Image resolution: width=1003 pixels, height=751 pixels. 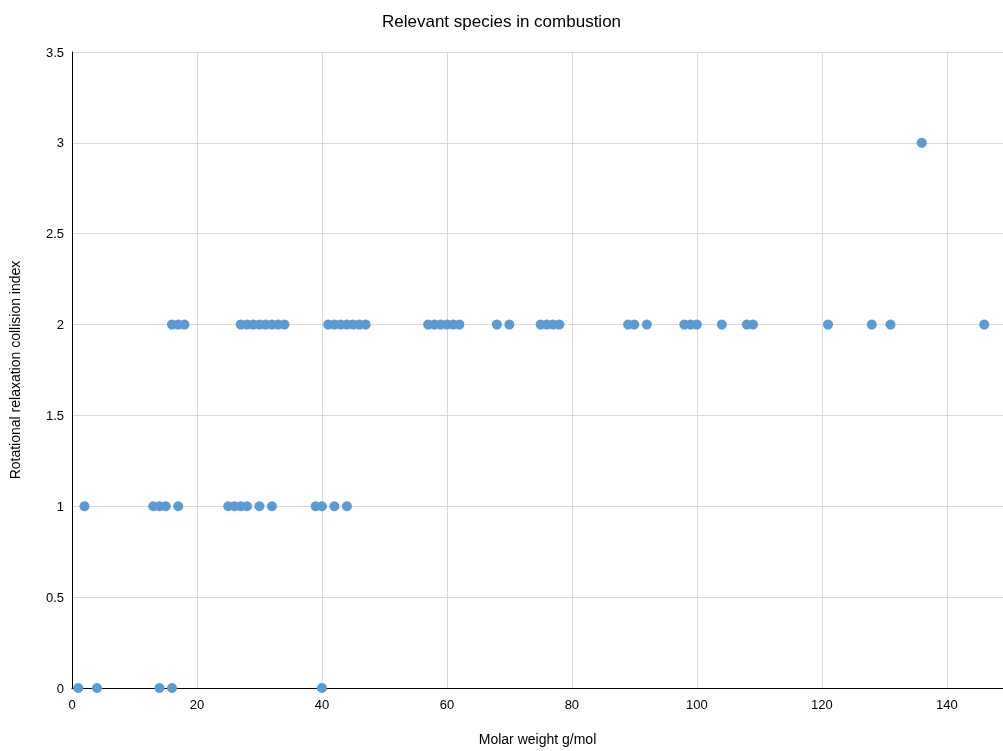 What do you see at coordinates (60, 688) in the screenshot?
I see `y-tick-label: 0` at bounding box center [60, 688].